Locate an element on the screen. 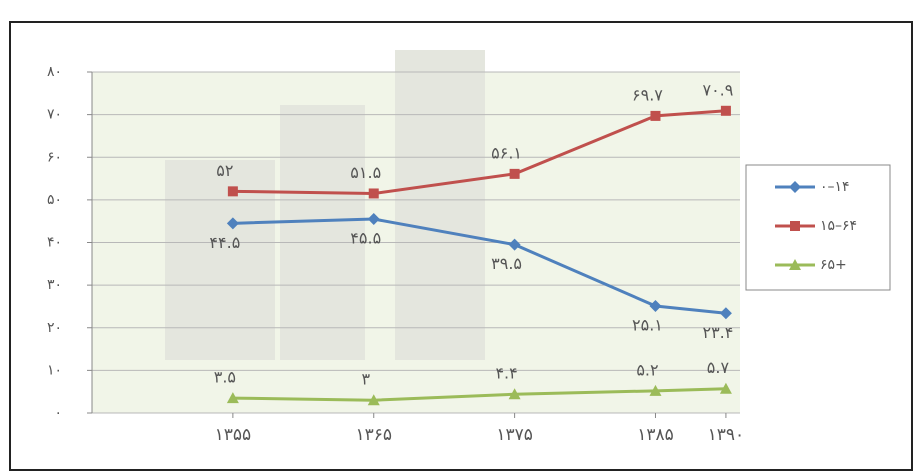 The image size is (923, 472). data-label: ۴۵.۵ is located at coordinates (365, 238).